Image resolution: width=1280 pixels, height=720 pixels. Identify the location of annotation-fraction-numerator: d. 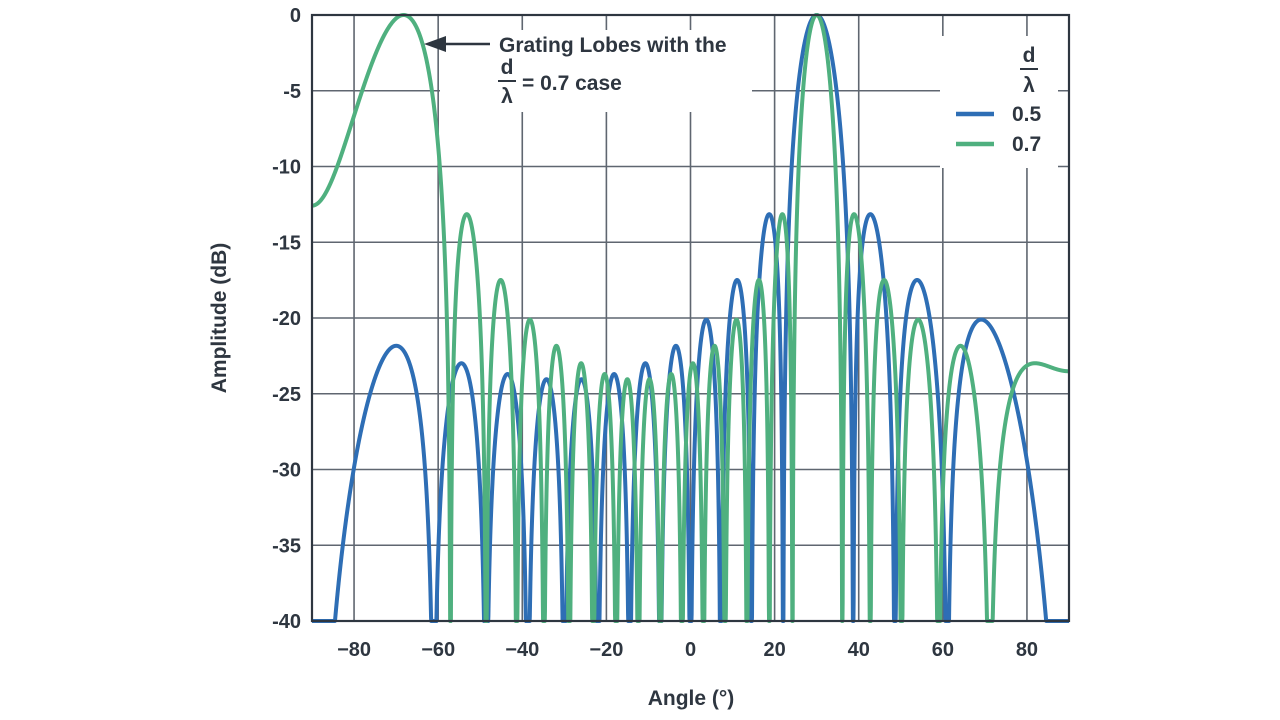
(507, 67).